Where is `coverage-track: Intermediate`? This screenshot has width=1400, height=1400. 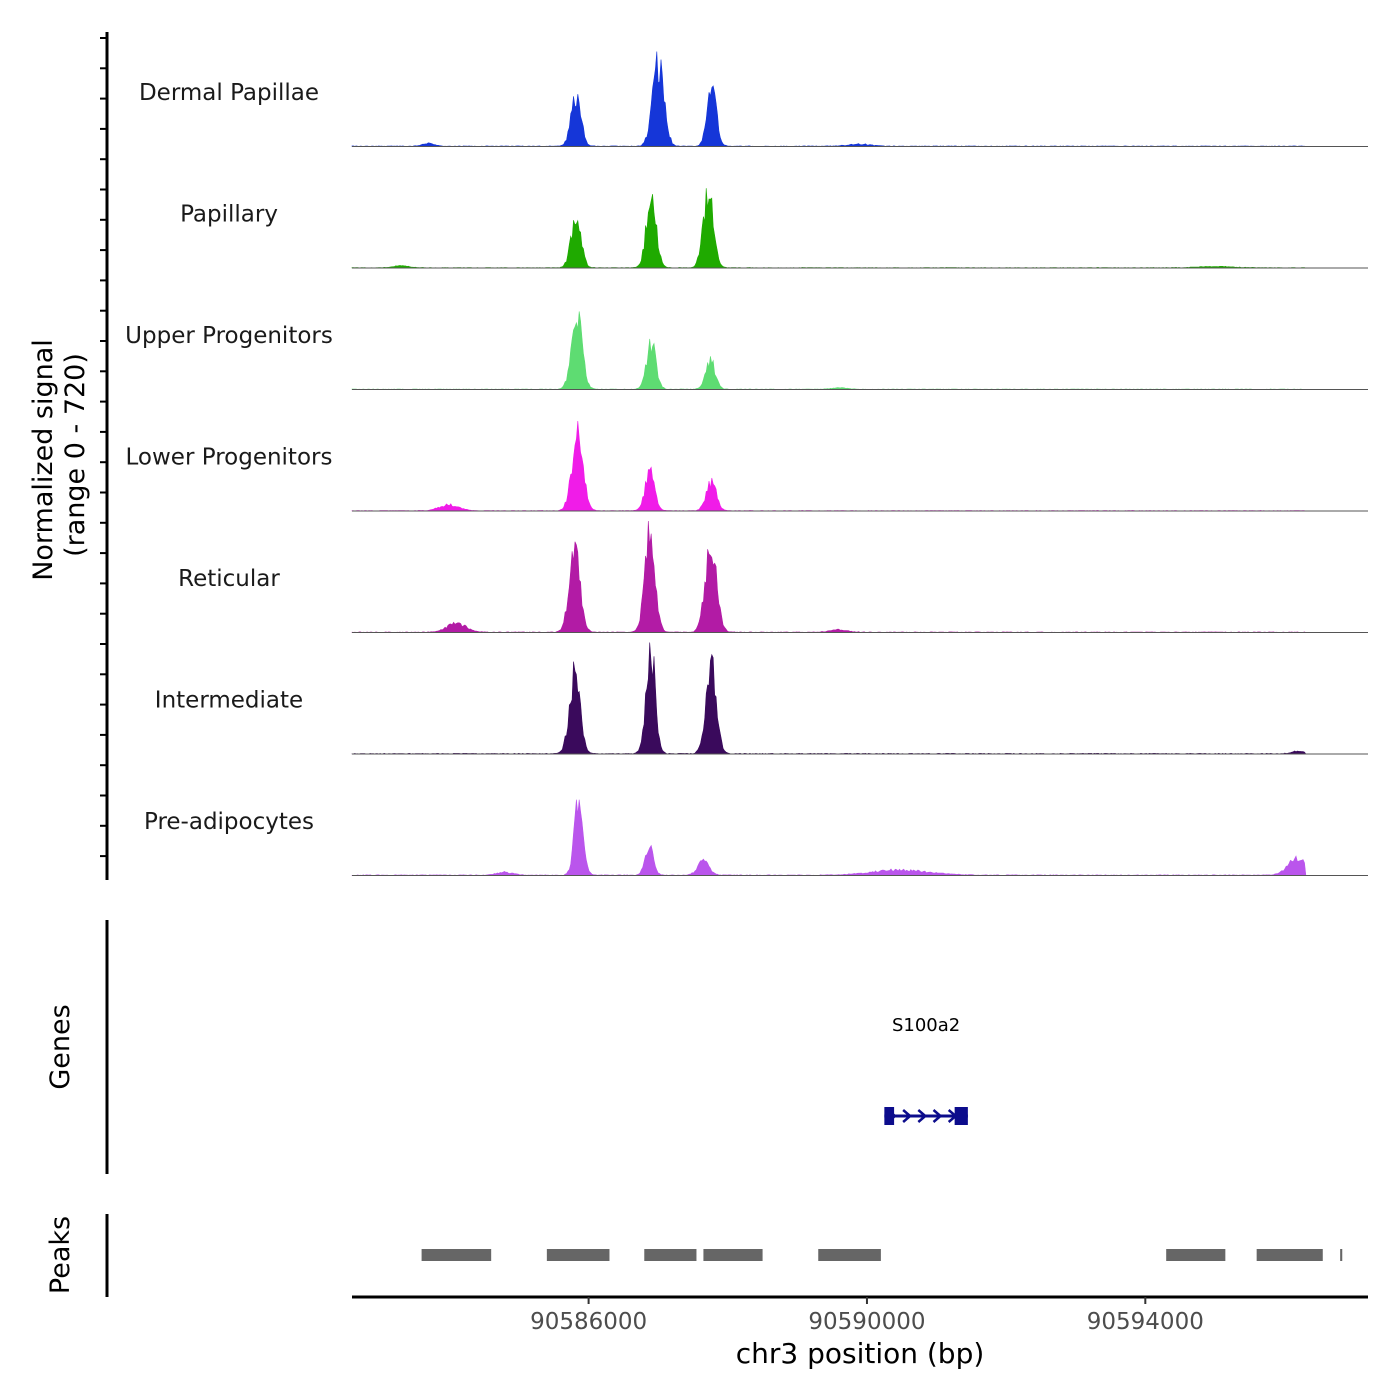 coverage-track: Intermediate is located at coordinates (761, 698).